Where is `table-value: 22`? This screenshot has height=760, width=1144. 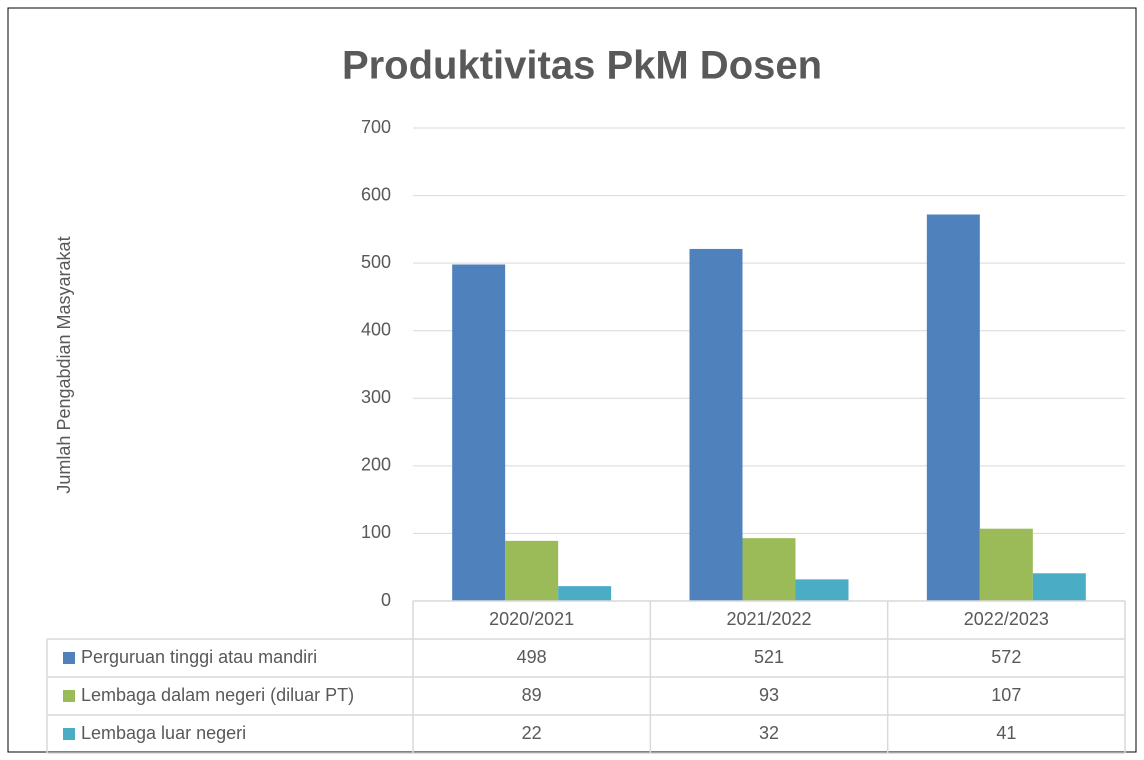 table-value: 22 is located at coordinates (532, 733).